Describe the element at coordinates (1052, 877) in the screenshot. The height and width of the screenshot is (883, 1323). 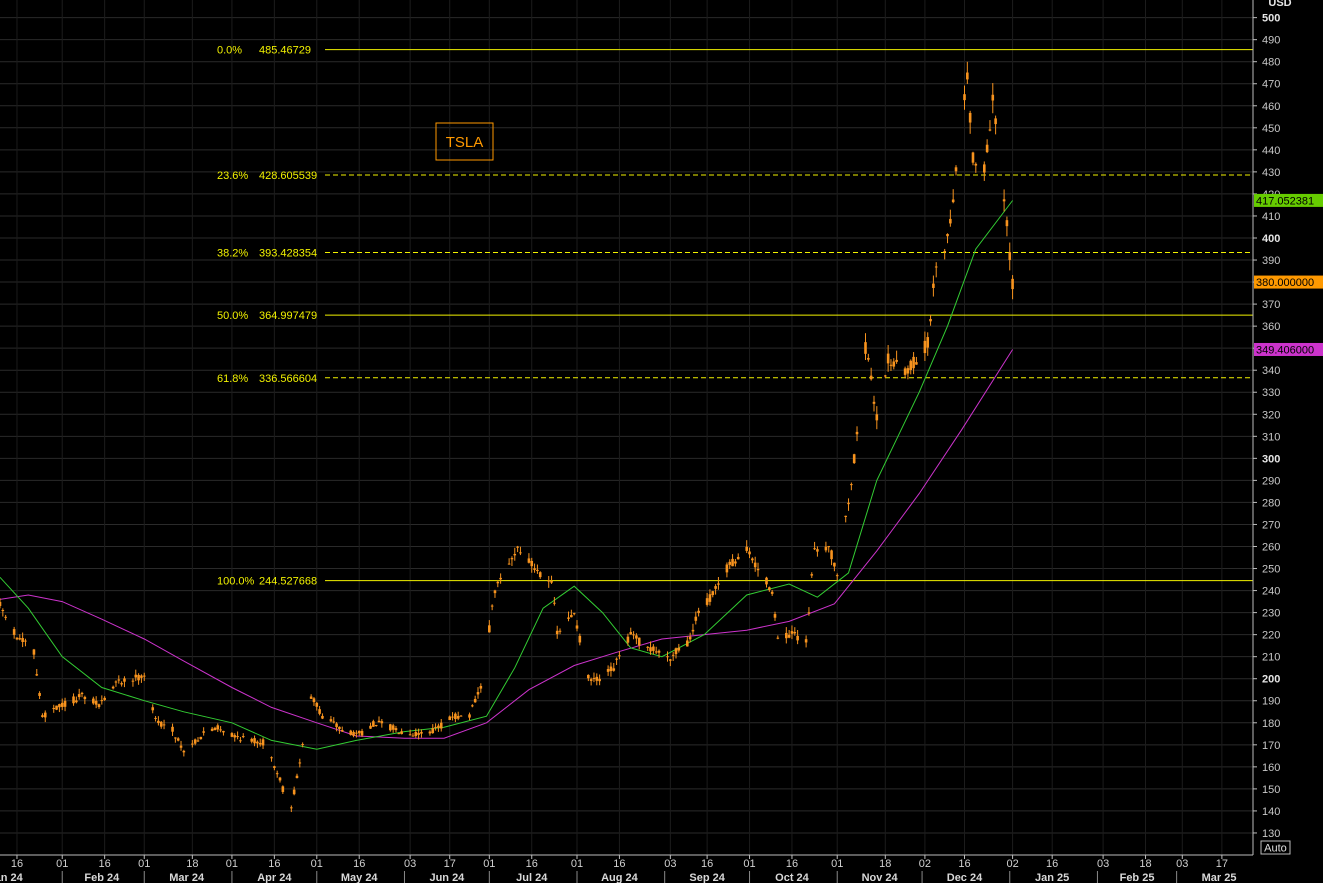
I see `x-month-label: Jan 25` at that location.